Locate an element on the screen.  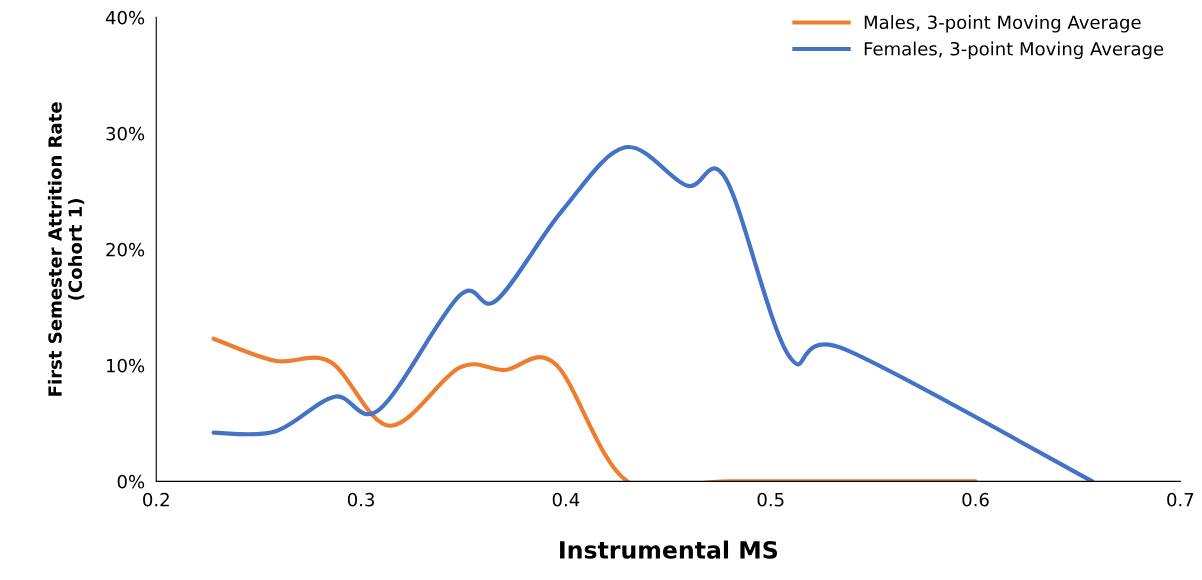
x-tick-label: 0.2 is located at coordinates (156, 499).